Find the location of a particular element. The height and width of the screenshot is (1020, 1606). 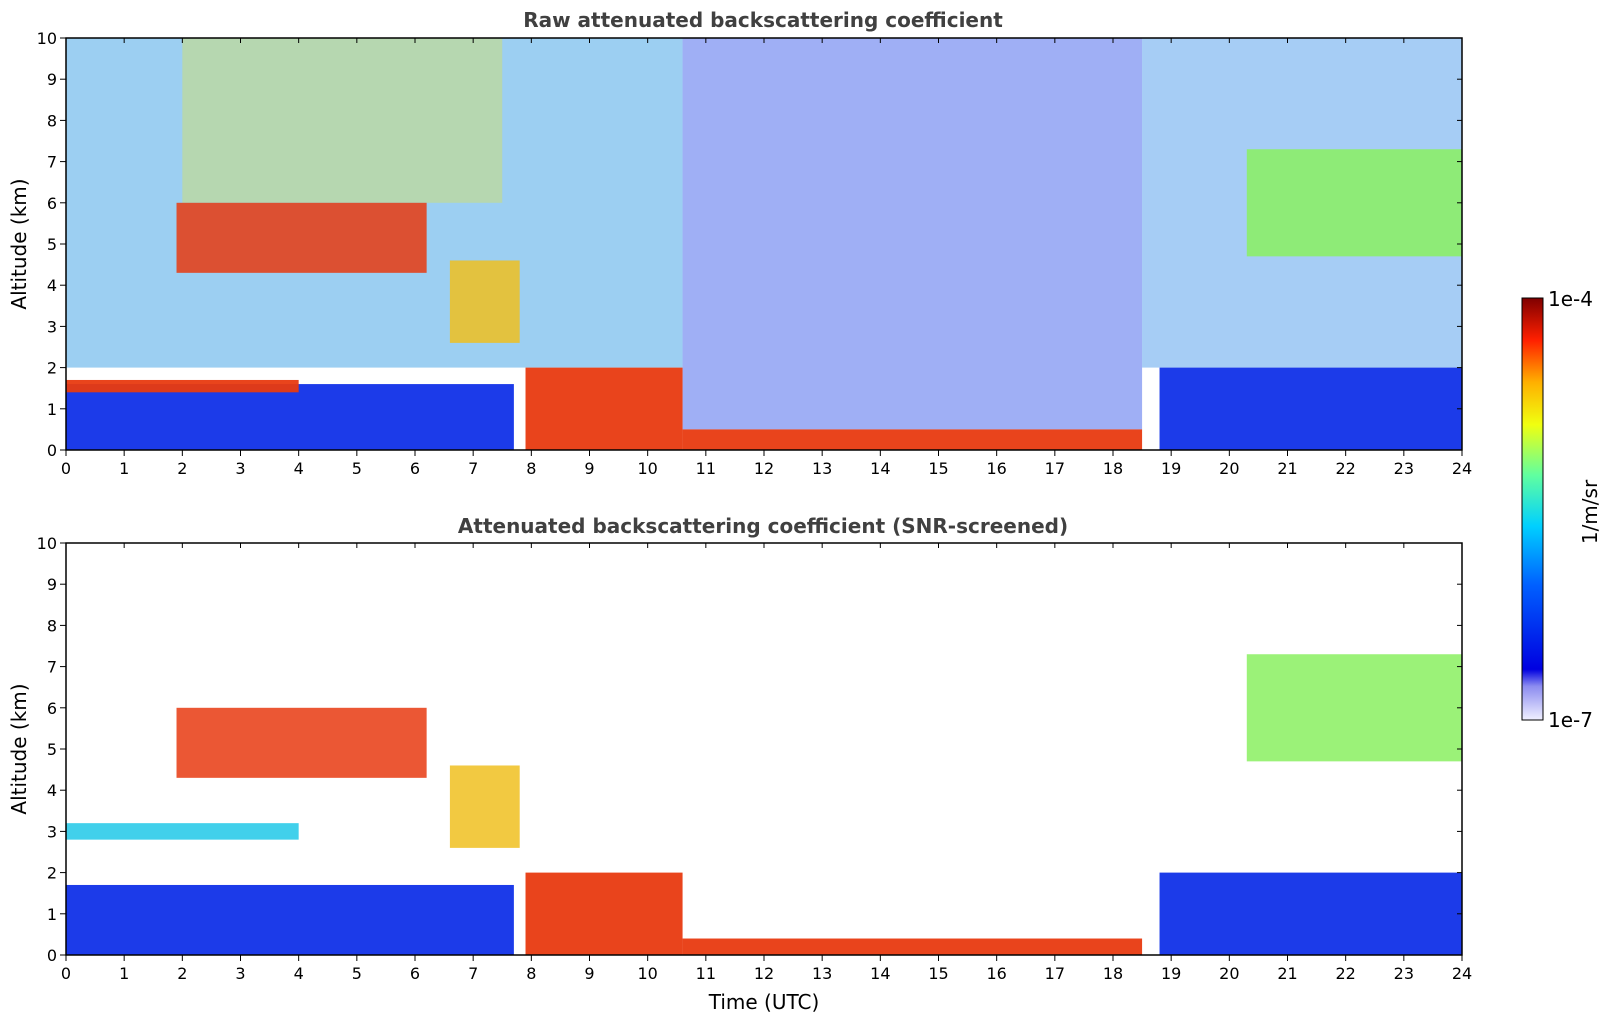

screened-y-axis-label: Altitude (km) is located at coordinates (19, 748).